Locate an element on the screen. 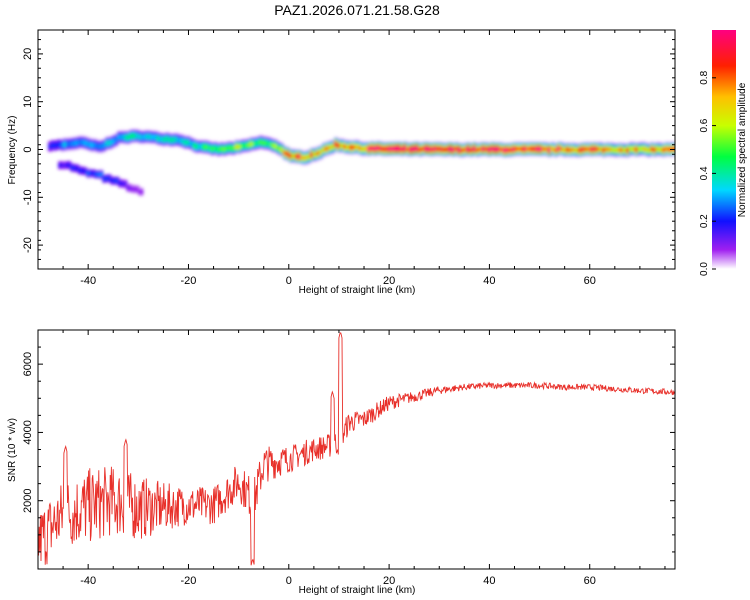 This screenshot has width=750, height=600. colorbar-tick-label-1: 0.2 is located at coordinates (704, 221).